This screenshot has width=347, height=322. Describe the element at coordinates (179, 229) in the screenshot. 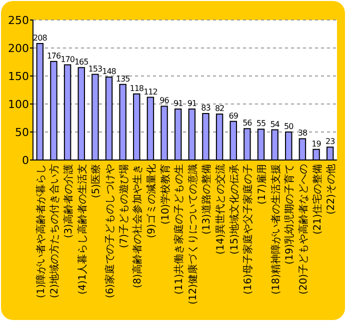

I see `x-tick-label: (11)共働き家庭の子どもの生` at that location.